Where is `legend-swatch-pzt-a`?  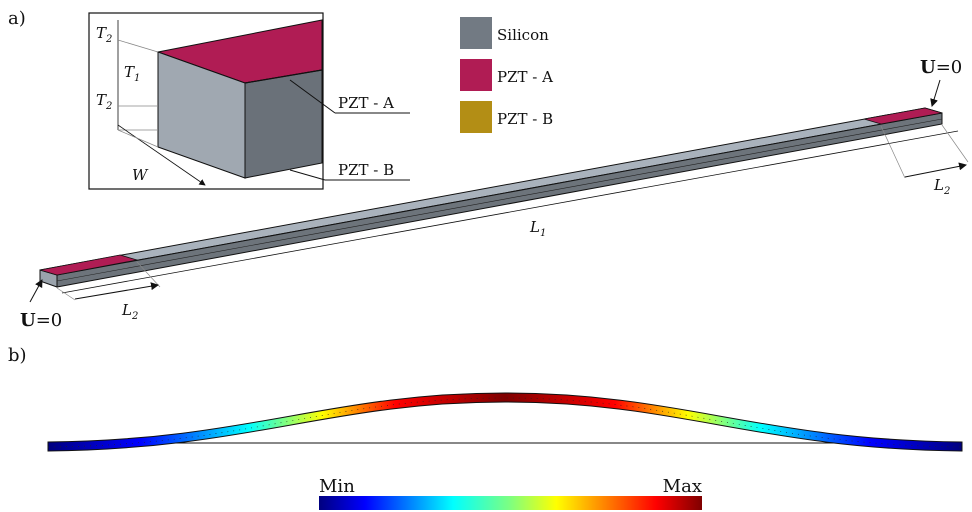
legend-swatch-pzt-a is located at coordinates (476, 75).